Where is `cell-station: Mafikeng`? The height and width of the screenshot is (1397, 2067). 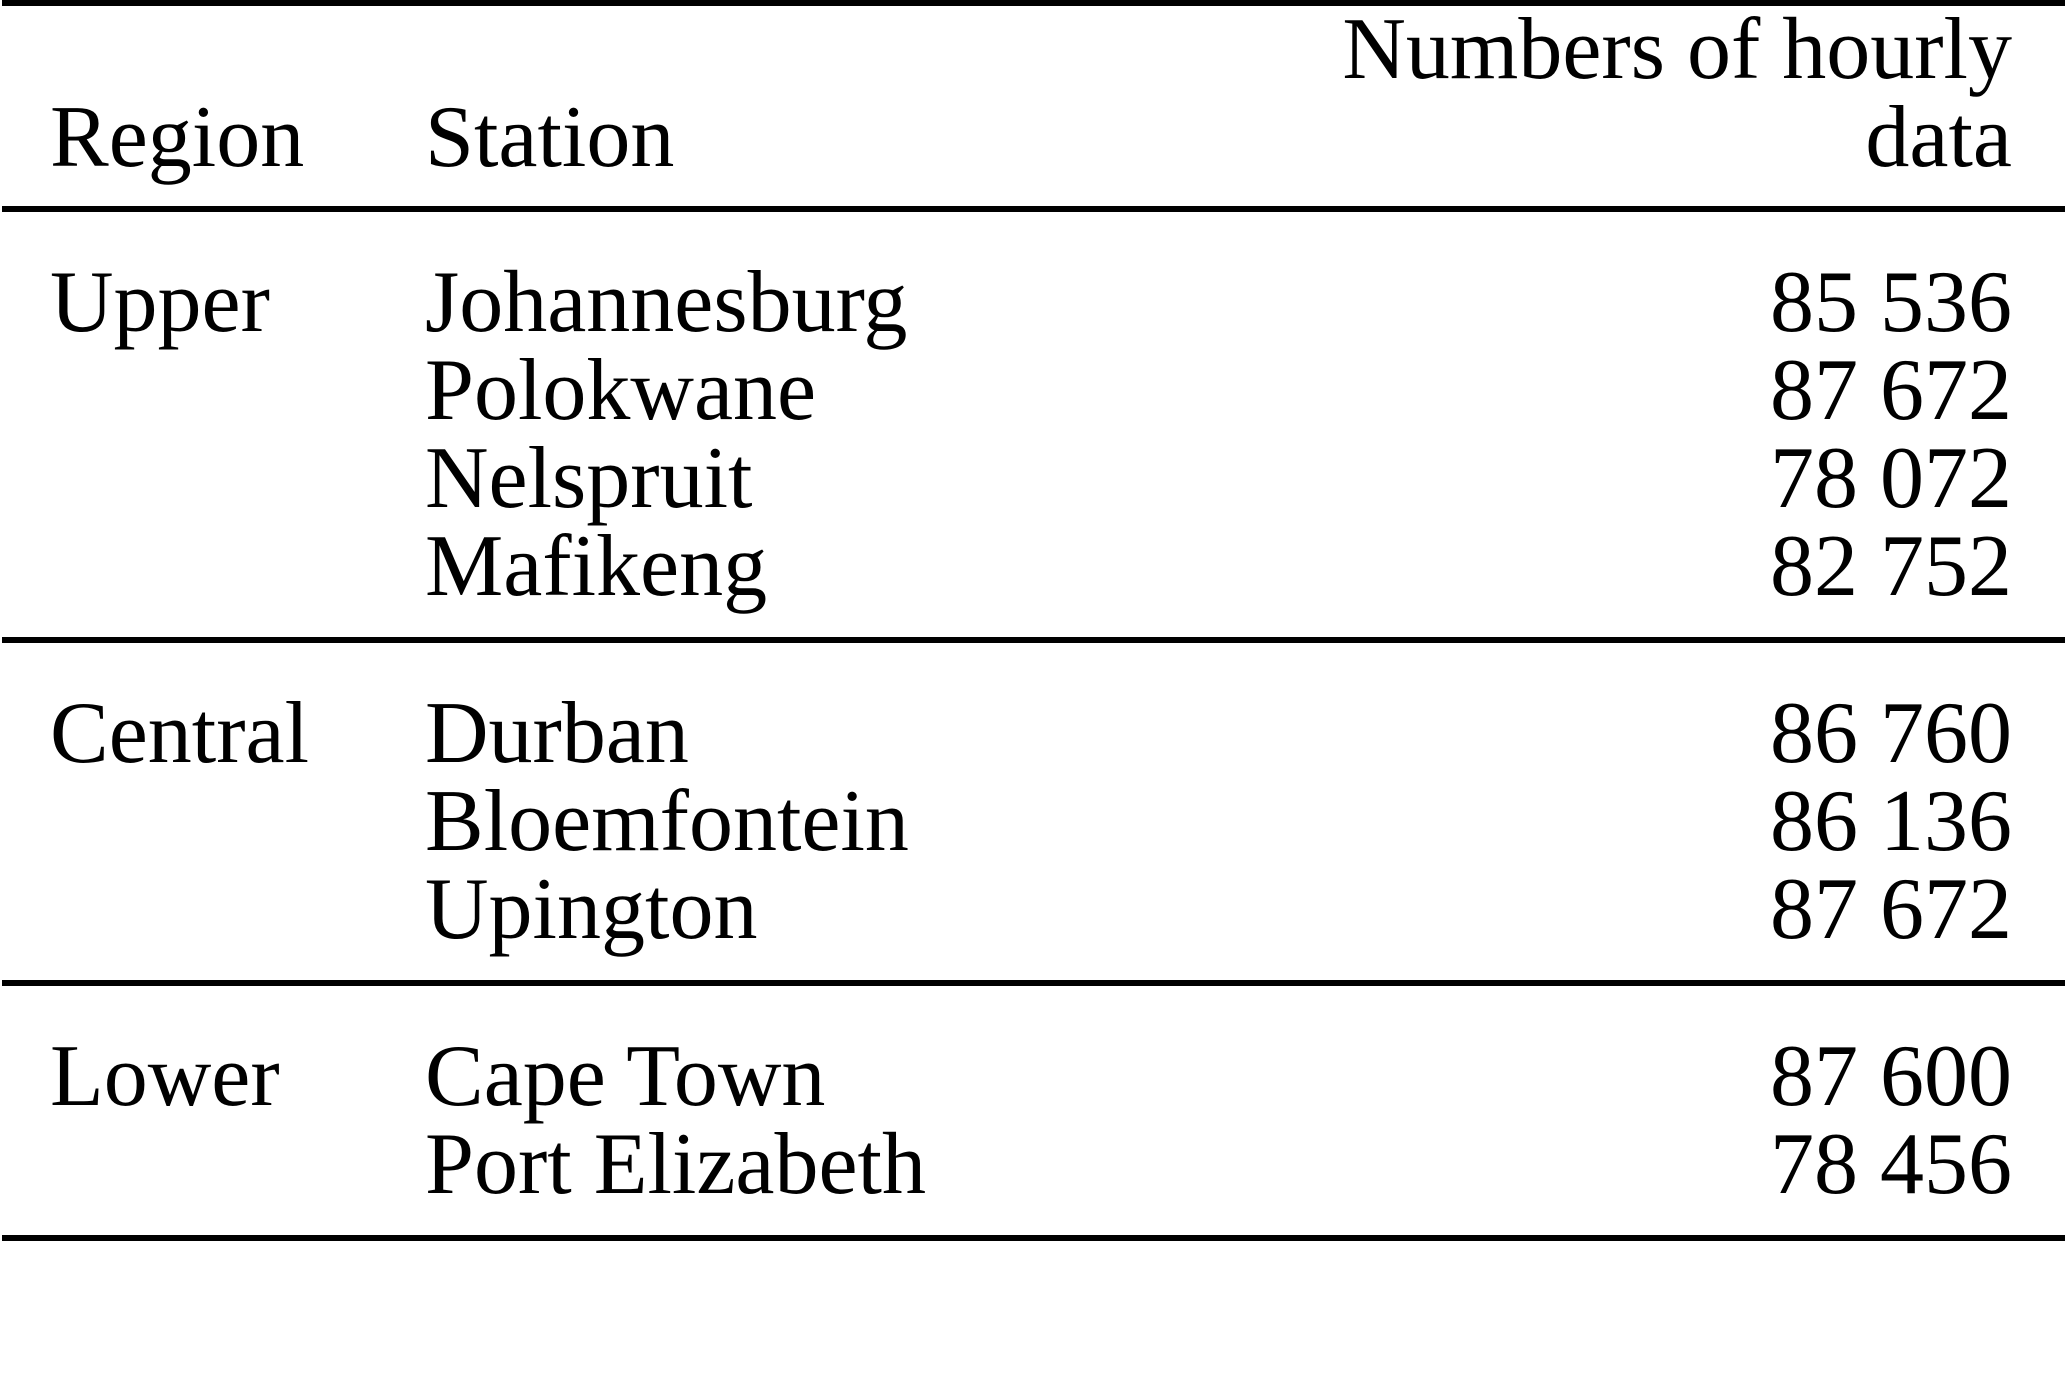 cell-station: Mafikeng is located at coordinates (596, 566).